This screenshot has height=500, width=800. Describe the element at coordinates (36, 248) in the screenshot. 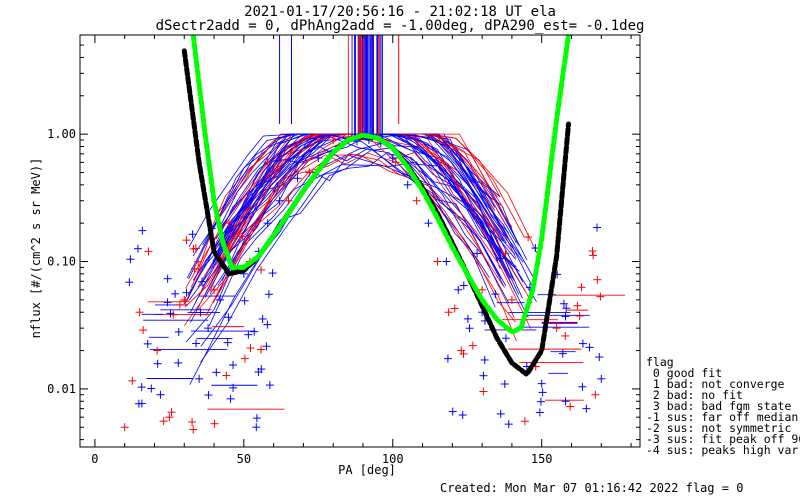

I see `y-axis-label: nflux [#/(cm^2 s sr MeV)]` at that location.